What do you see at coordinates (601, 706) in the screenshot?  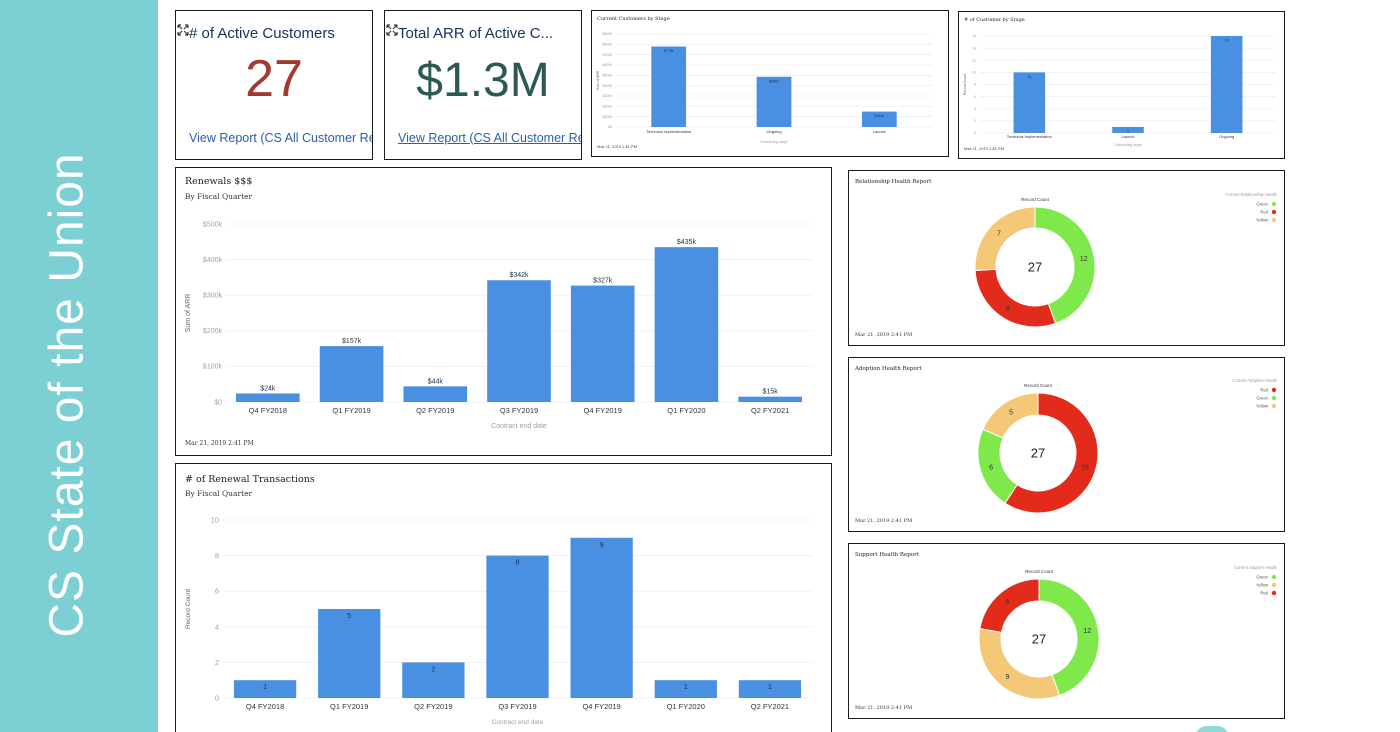 I see `x-tick-label: Q4 FY2019` at bounding box center [601, 706].